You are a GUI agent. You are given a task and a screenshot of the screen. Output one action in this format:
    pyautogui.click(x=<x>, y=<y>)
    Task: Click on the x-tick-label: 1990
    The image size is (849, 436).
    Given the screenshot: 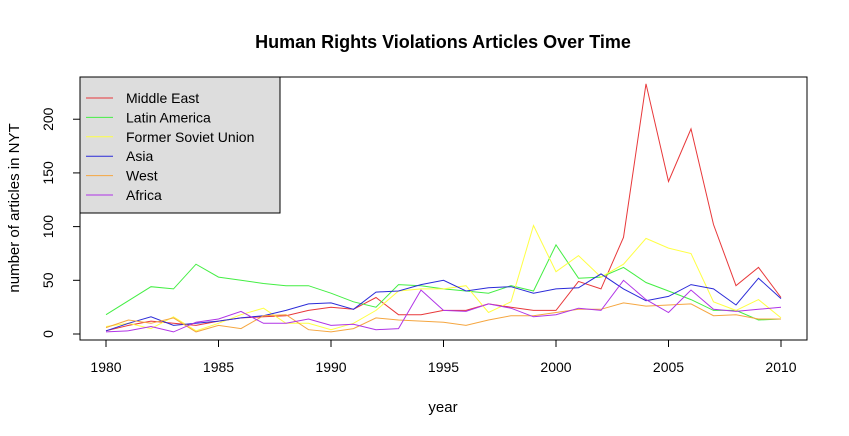 What is the action you would take?
    pyautogui.click(x=330, y=367)
    